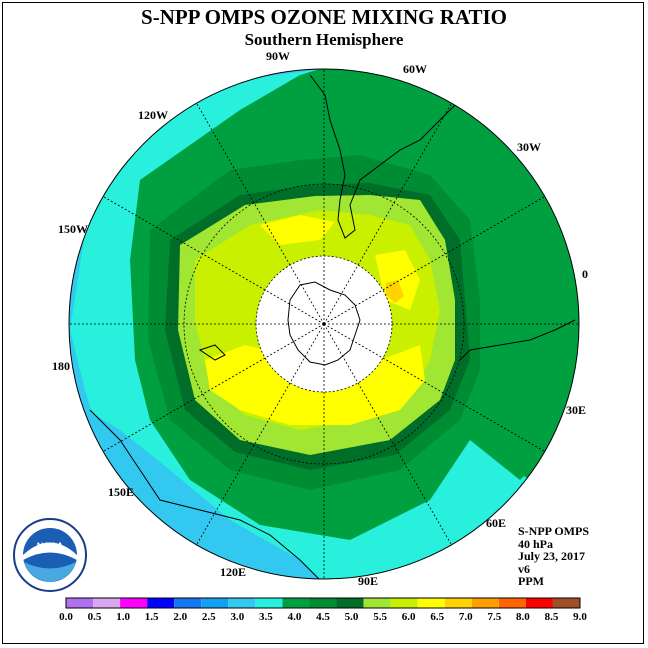 Image resolution: width=648 pixels, height=648 pixels. I want to click on colorbar-tick-label: 0.0, so click(66, 617).